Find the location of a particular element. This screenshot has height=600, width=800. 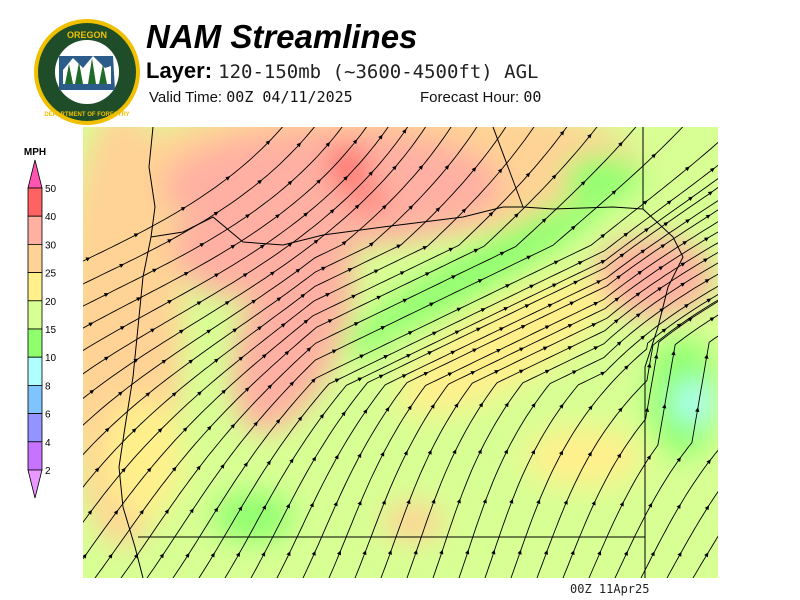

coastline is located at coordinates (137, 352).